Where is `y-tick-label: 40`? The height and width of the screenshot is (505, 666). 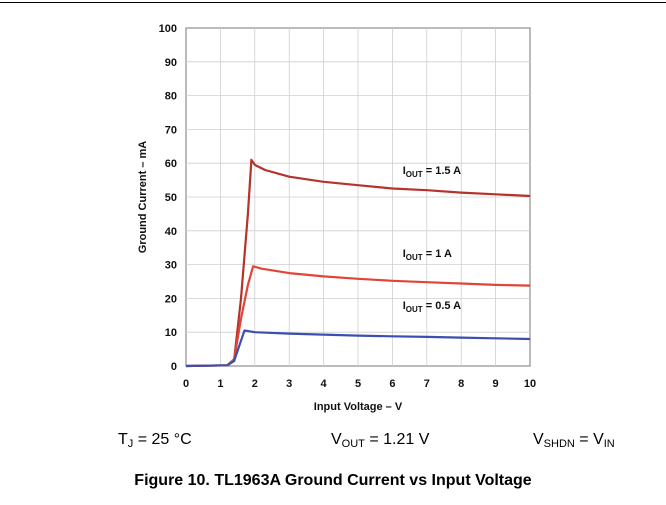
y-tick-label: 40 is located at coordinates (171, 232).